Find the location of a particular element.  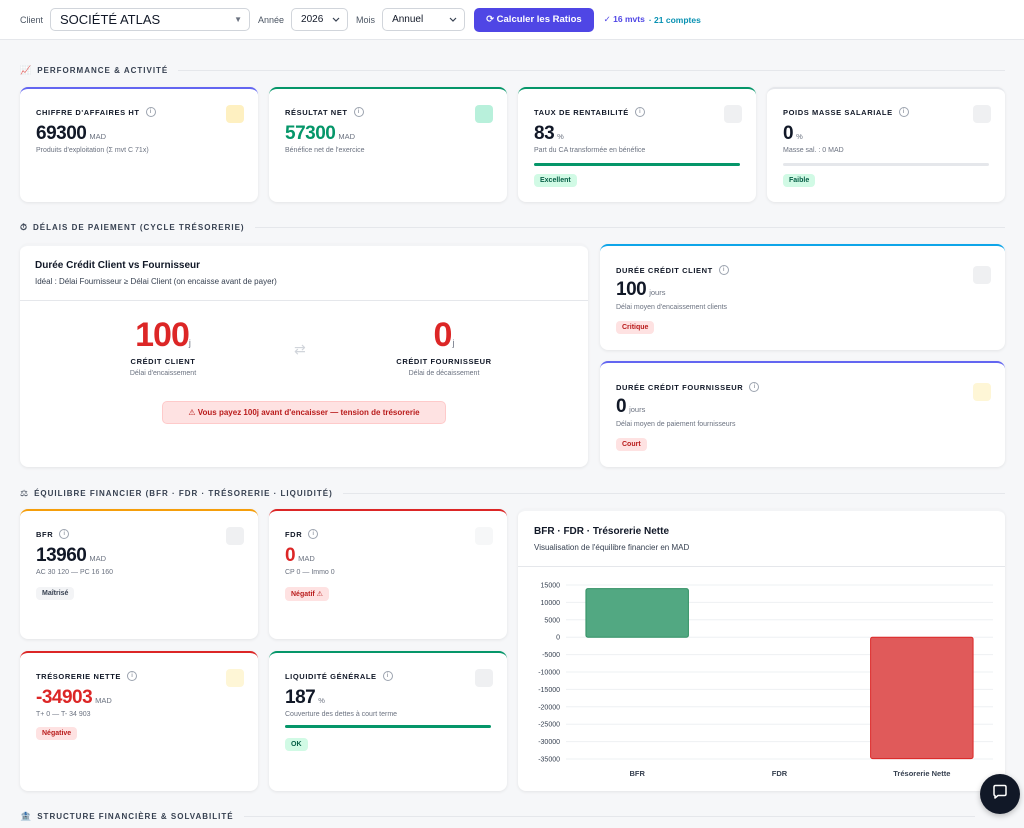

kpi-unit: jours is located at coordinates (657, 292).